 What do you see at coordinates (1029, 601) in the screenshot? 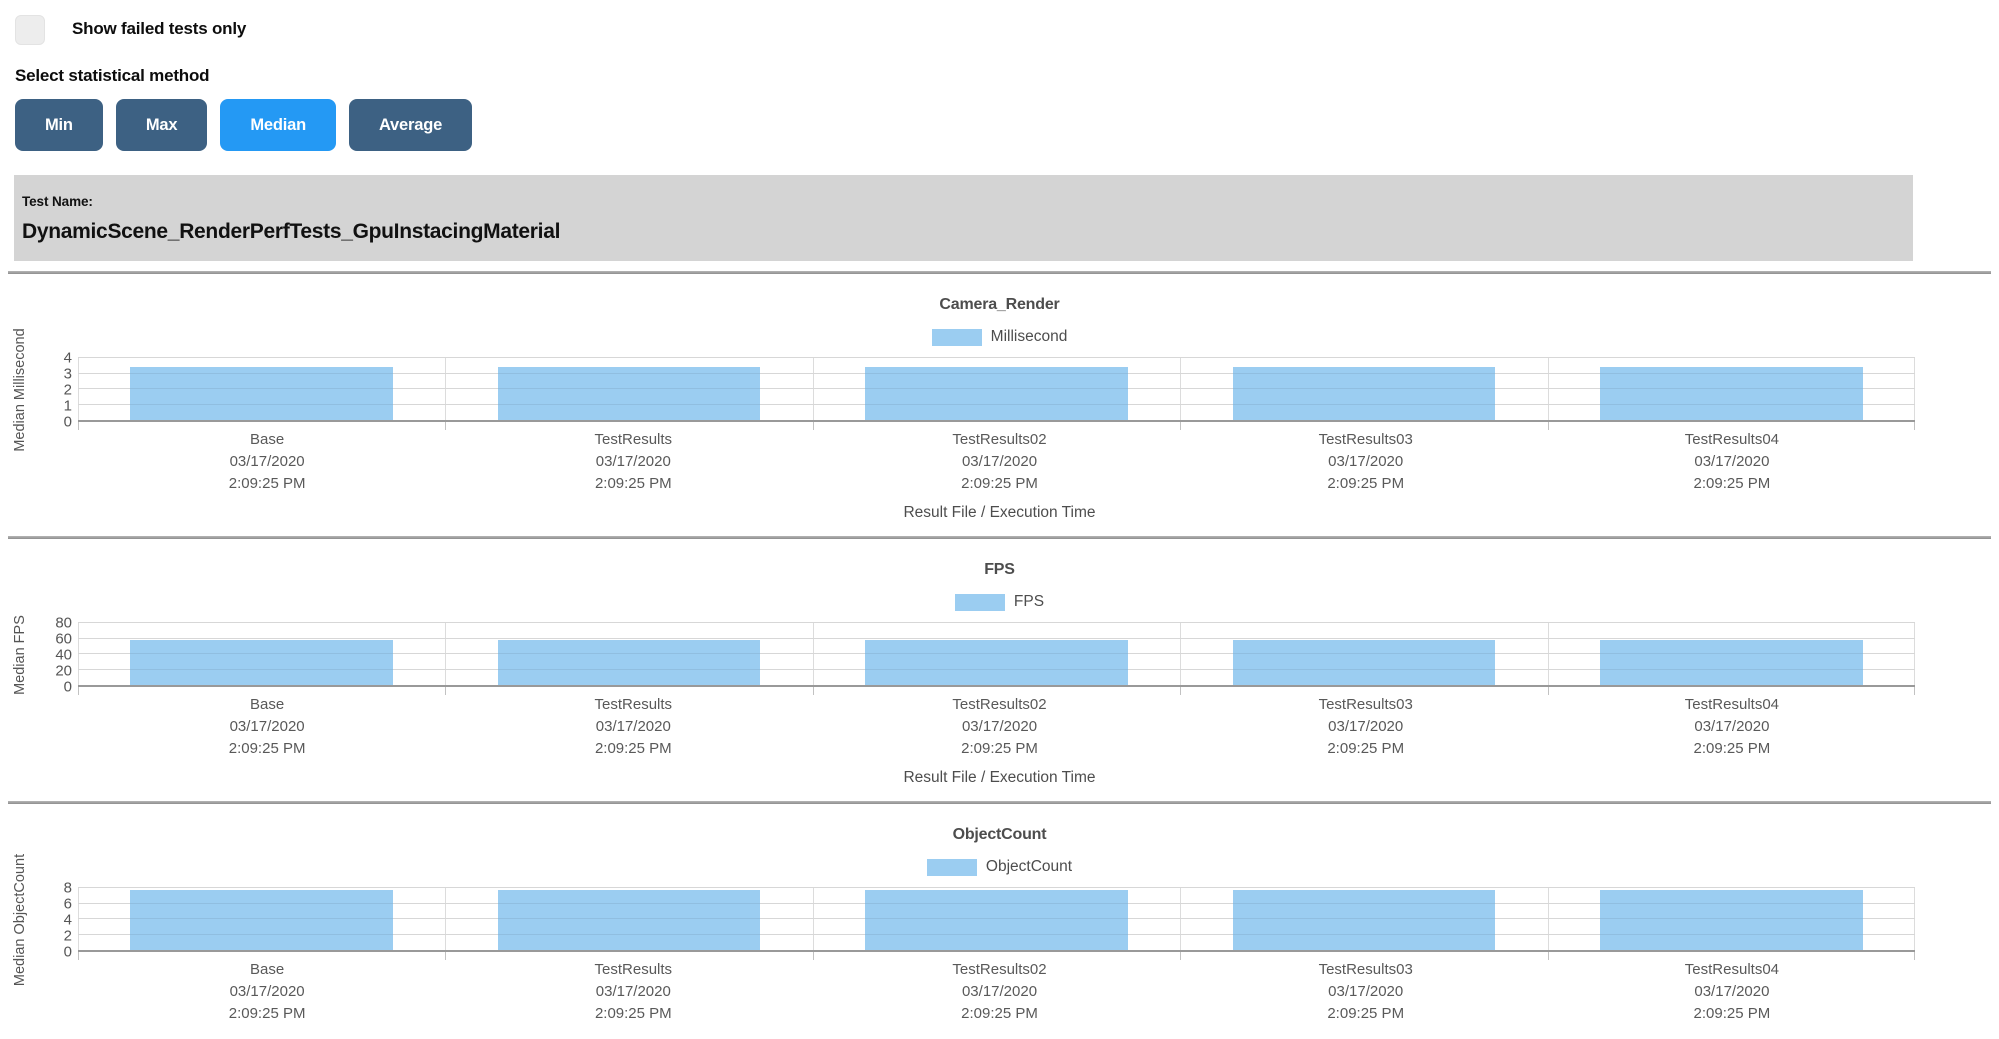
I see `legend-label: FPS` at bounding box center [1029, 601].